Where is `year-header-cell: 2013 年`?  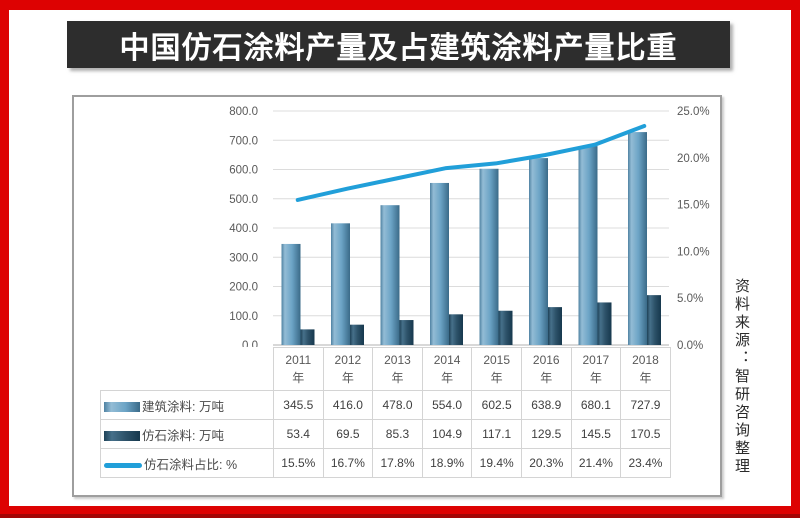 year-header-cell: 2013 年 is located at coordinates (397, 369).